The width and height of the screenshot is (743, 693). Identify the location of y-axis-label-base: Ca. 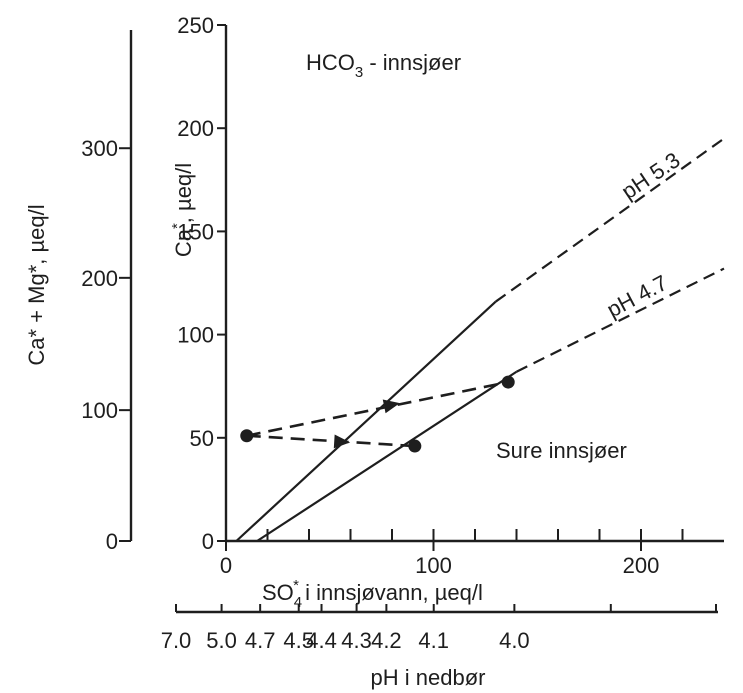
(183, 242).